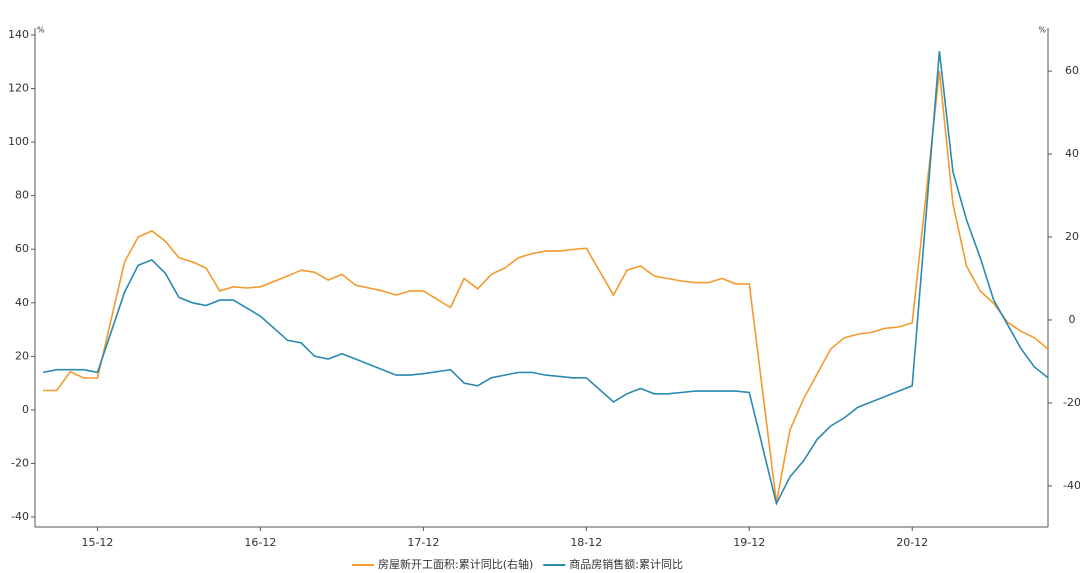  Describe the element at coordinates (20, 462) in the screenshot. I see `y-tick-label: -20` at that location.